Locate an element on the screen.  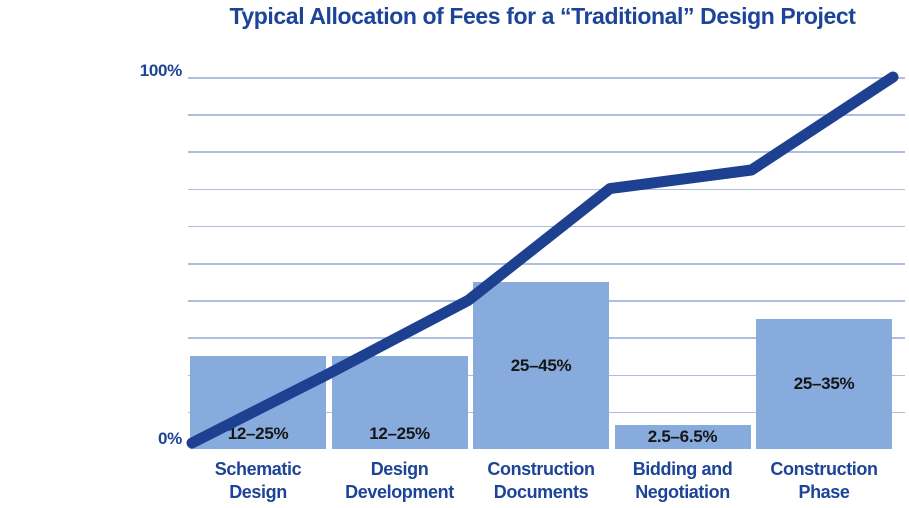
category-label-bidding-negotiation: Bidding and Negotiation is located at coordinates (683, 481).